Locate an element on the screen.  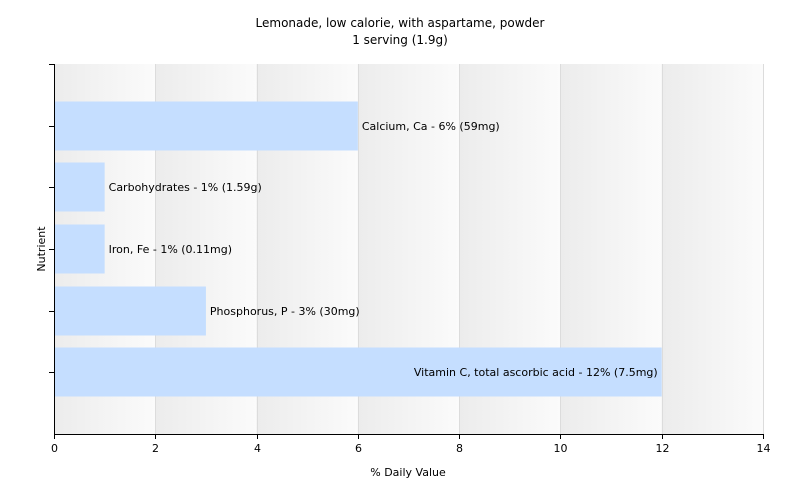
y-axis-title: Nutrient is located at coordinates (41, 249).